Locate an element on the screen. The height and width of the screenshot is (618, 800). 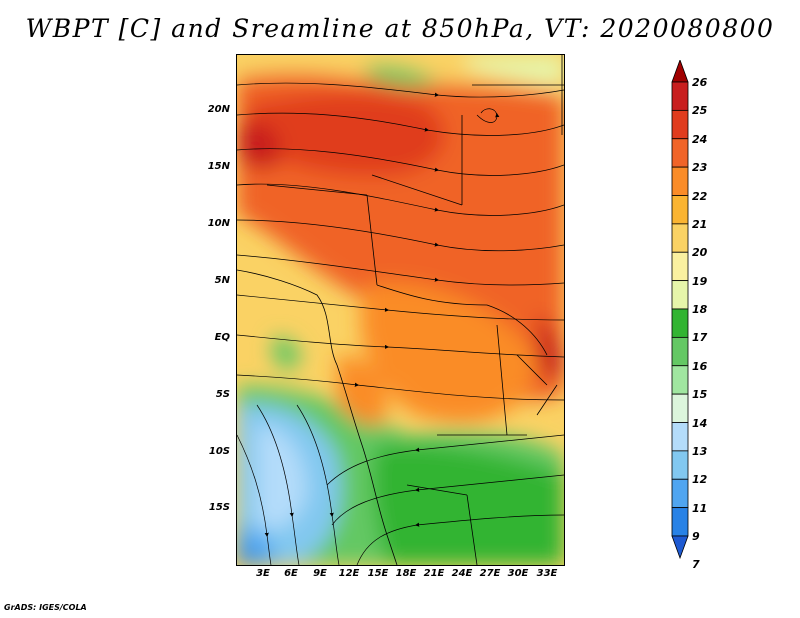
lat-label-eq: EQ is located at coordinates (222, 337).